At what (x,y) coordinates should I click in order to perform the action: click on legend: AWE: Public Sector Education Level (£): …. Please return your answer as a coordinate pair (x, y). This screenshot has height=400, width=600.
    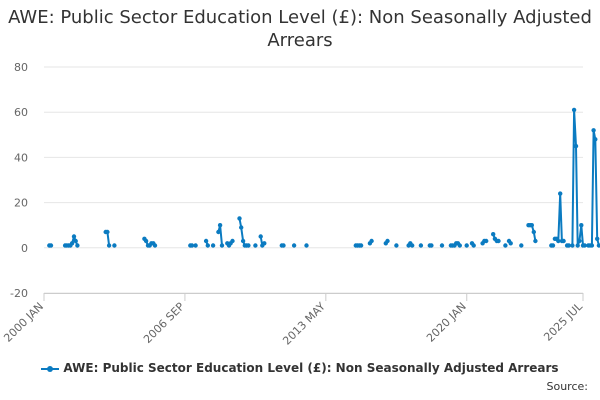
    Looking at the image, I should click on (300, 368).